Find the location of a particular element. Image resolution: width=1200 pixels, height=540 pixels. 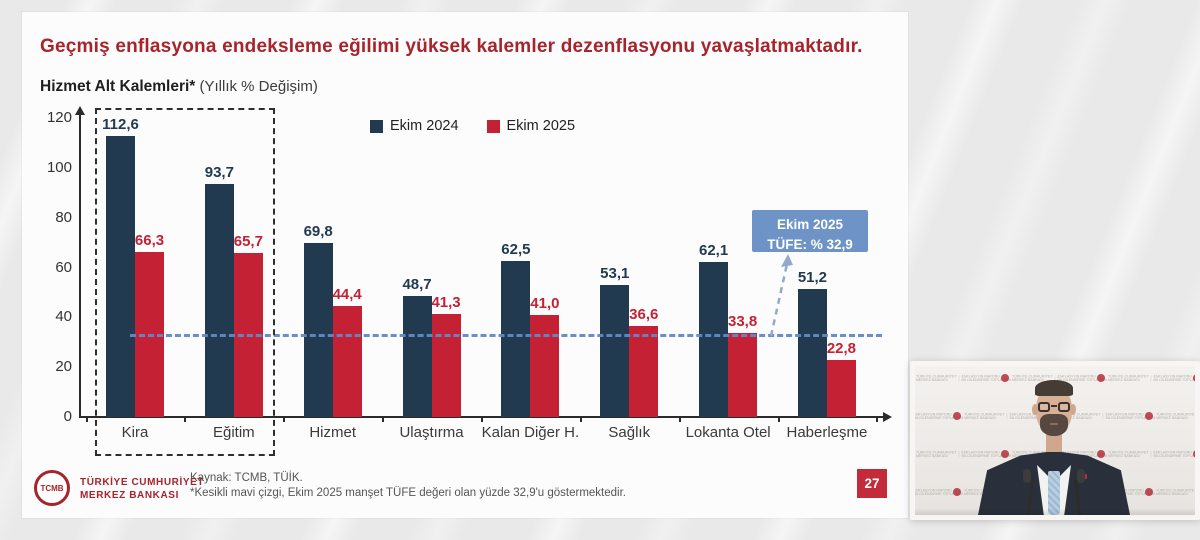

value-label-ekim-2024-8: 51,2 is located at coordinates (812, 278).